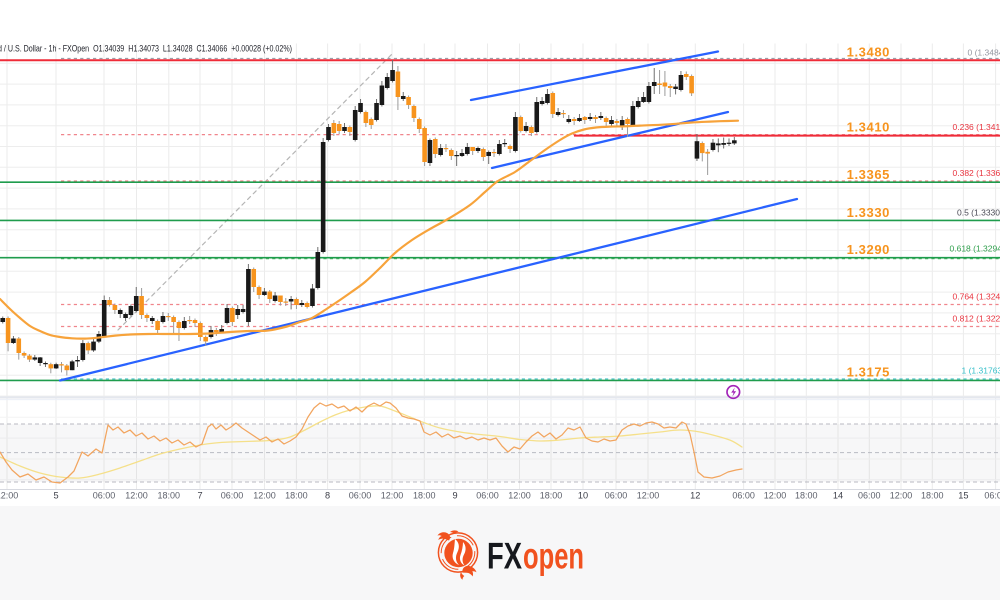 The image size is (1000, 600). Describe the element at coordinates (976, 127) in the screenshot. I see `svg-text: 0.236 (1.34118)` at that location.